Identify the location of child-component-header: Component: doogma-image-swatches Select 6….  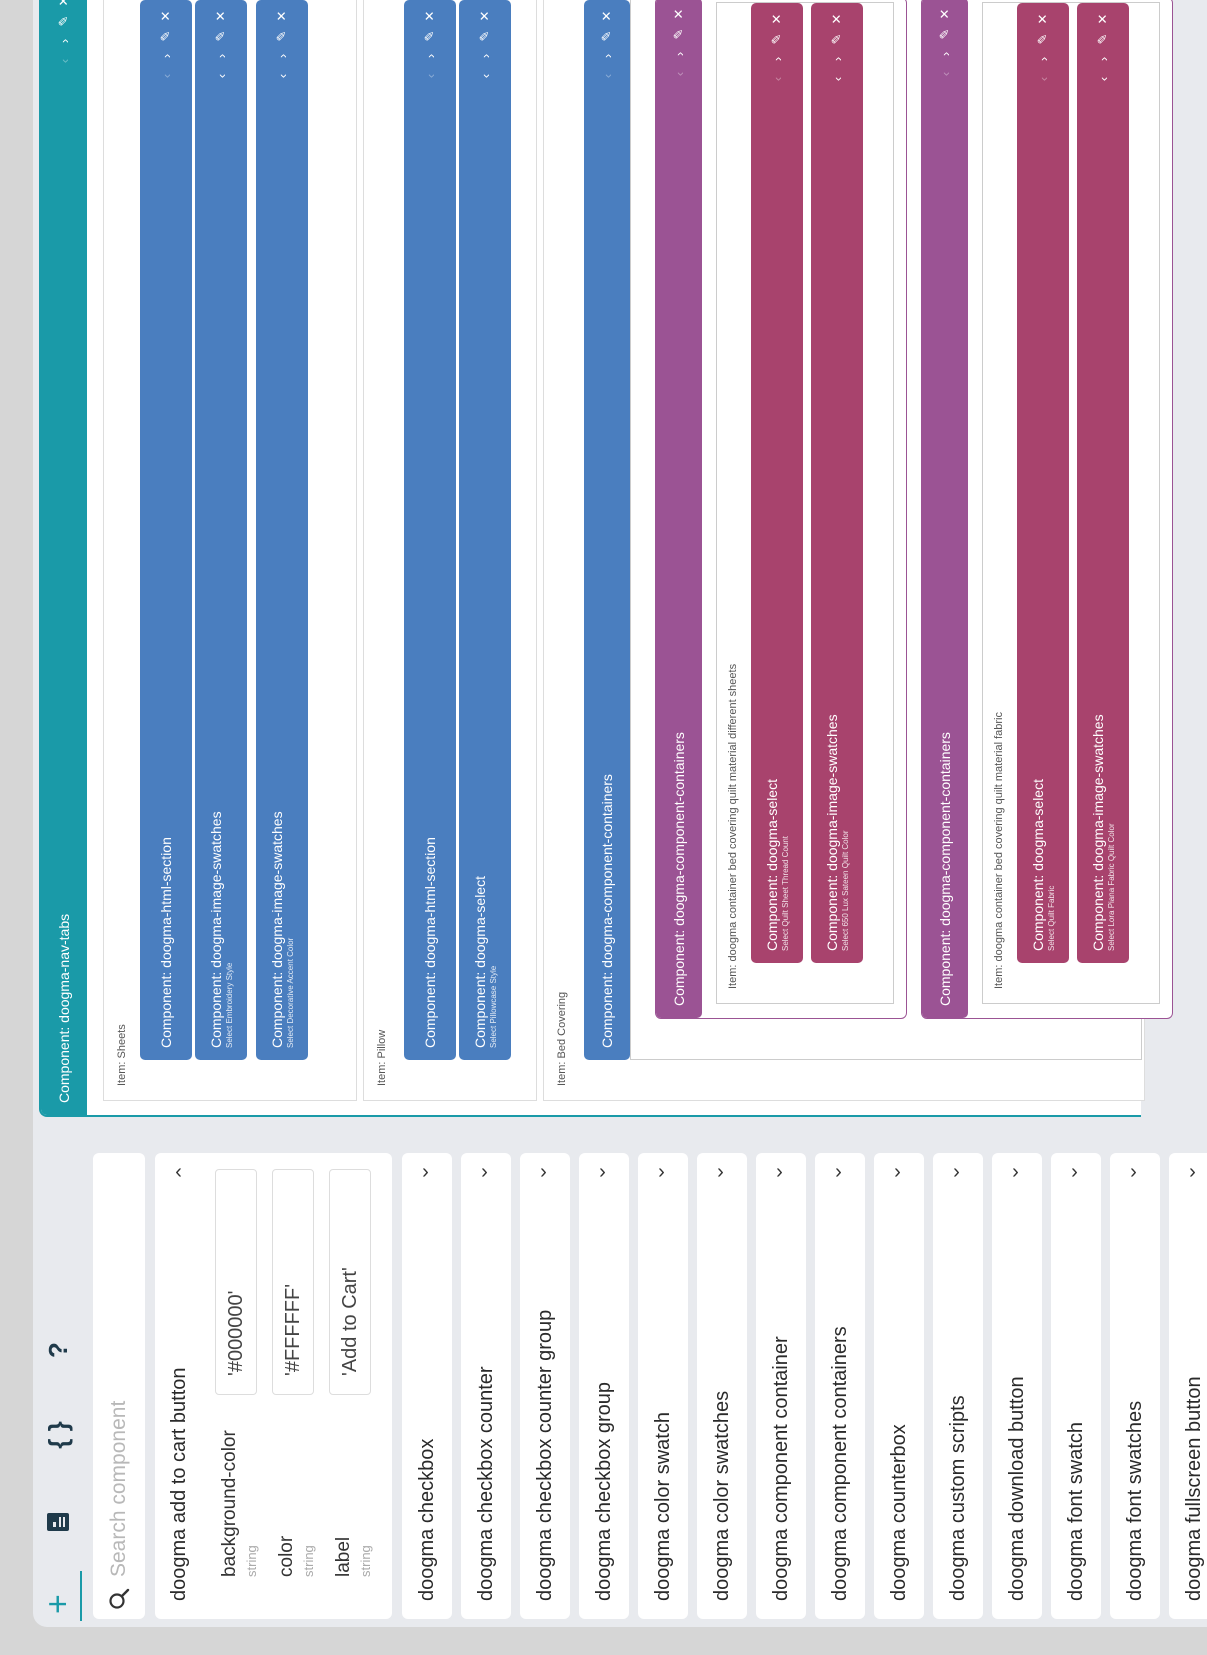
(837, 483).